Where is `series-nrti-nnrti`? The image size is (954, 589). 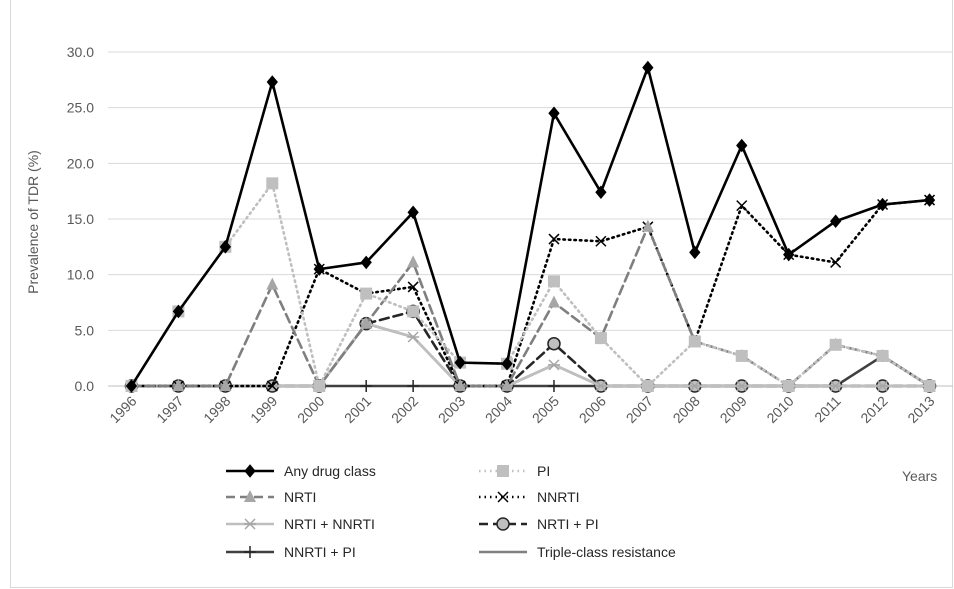
series-nrti-nnrti is located at coordinates (530, 355).